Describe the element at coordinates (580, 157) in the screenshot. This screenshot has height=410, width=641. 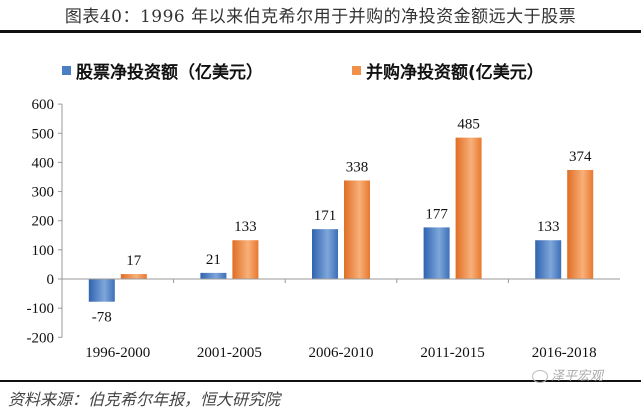
I see `data-label: 374` at that location.